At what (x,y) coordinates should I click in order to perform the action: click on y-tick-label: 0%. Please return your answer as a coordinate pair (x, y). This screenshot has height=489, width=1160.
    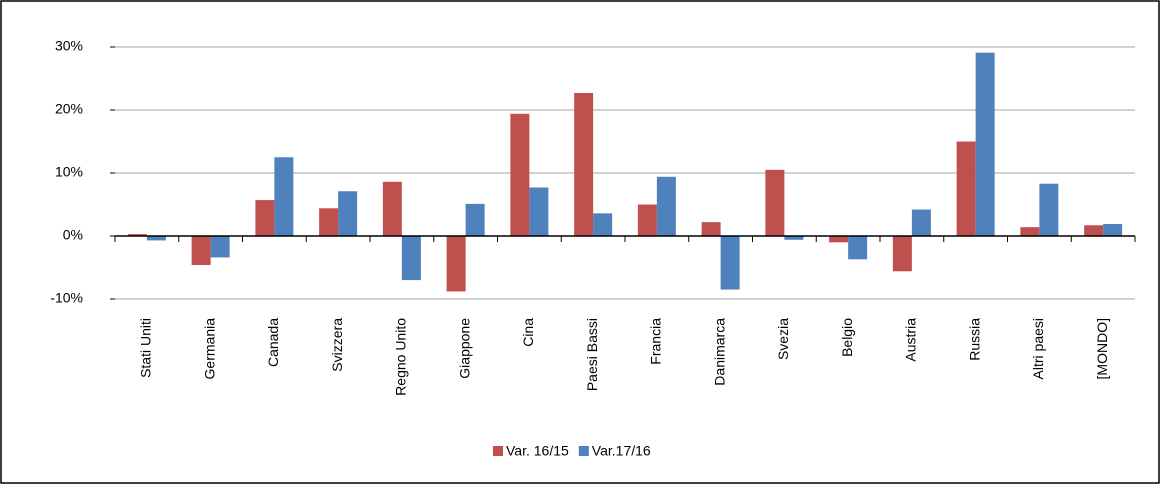
    Looking at the image, I should click on (73, 235).